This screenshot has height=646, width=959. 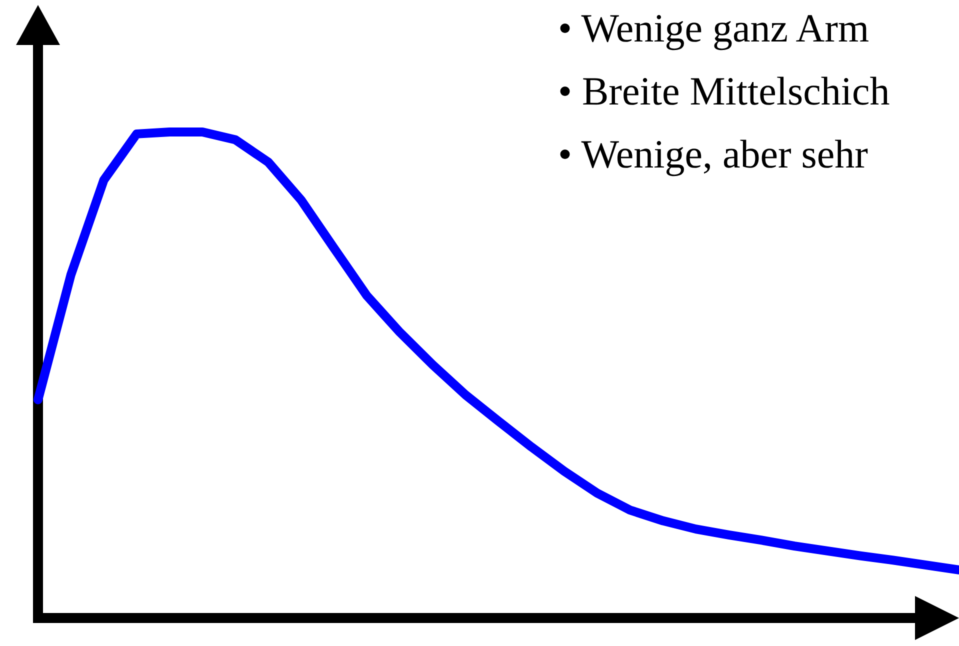 What do you see at coordinates (713, 154) in the screenshot?
I see `annotation: • Wenige, aber sehr` at bounding box center [713, 154].